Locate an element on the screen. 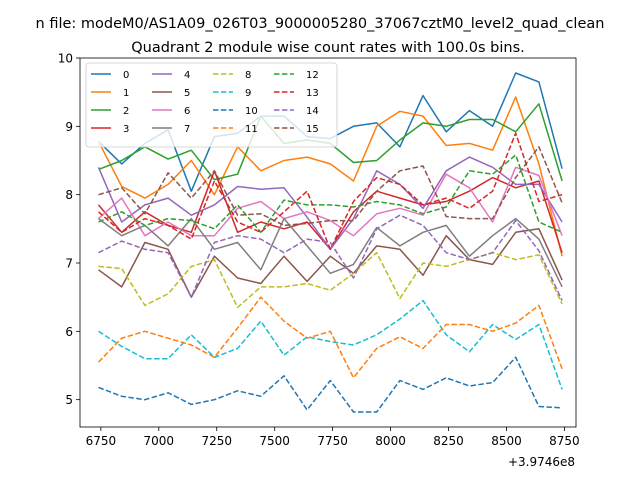  x-offset-label: +3.9746e8 is located at coordinates (541, 462).